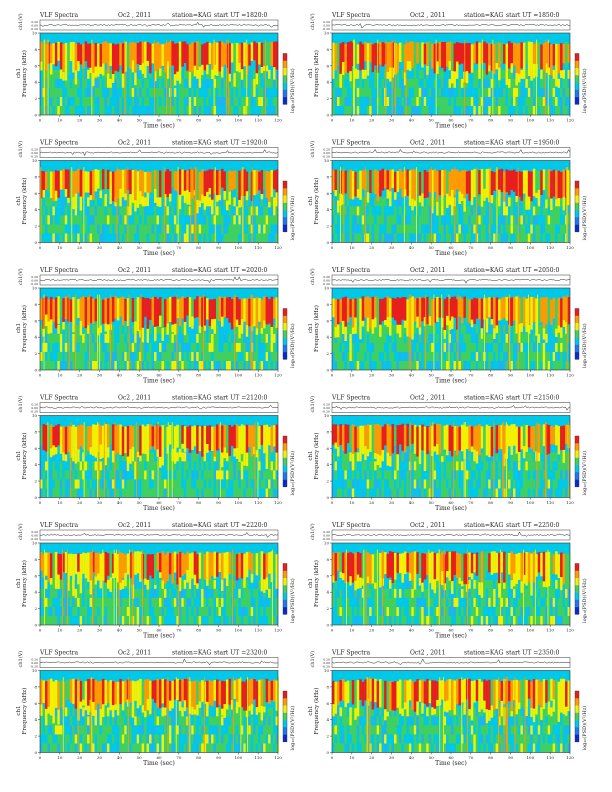  Describe the element at coordinates (84, 205) in the screenshot. I see `sferic-line` at that location.